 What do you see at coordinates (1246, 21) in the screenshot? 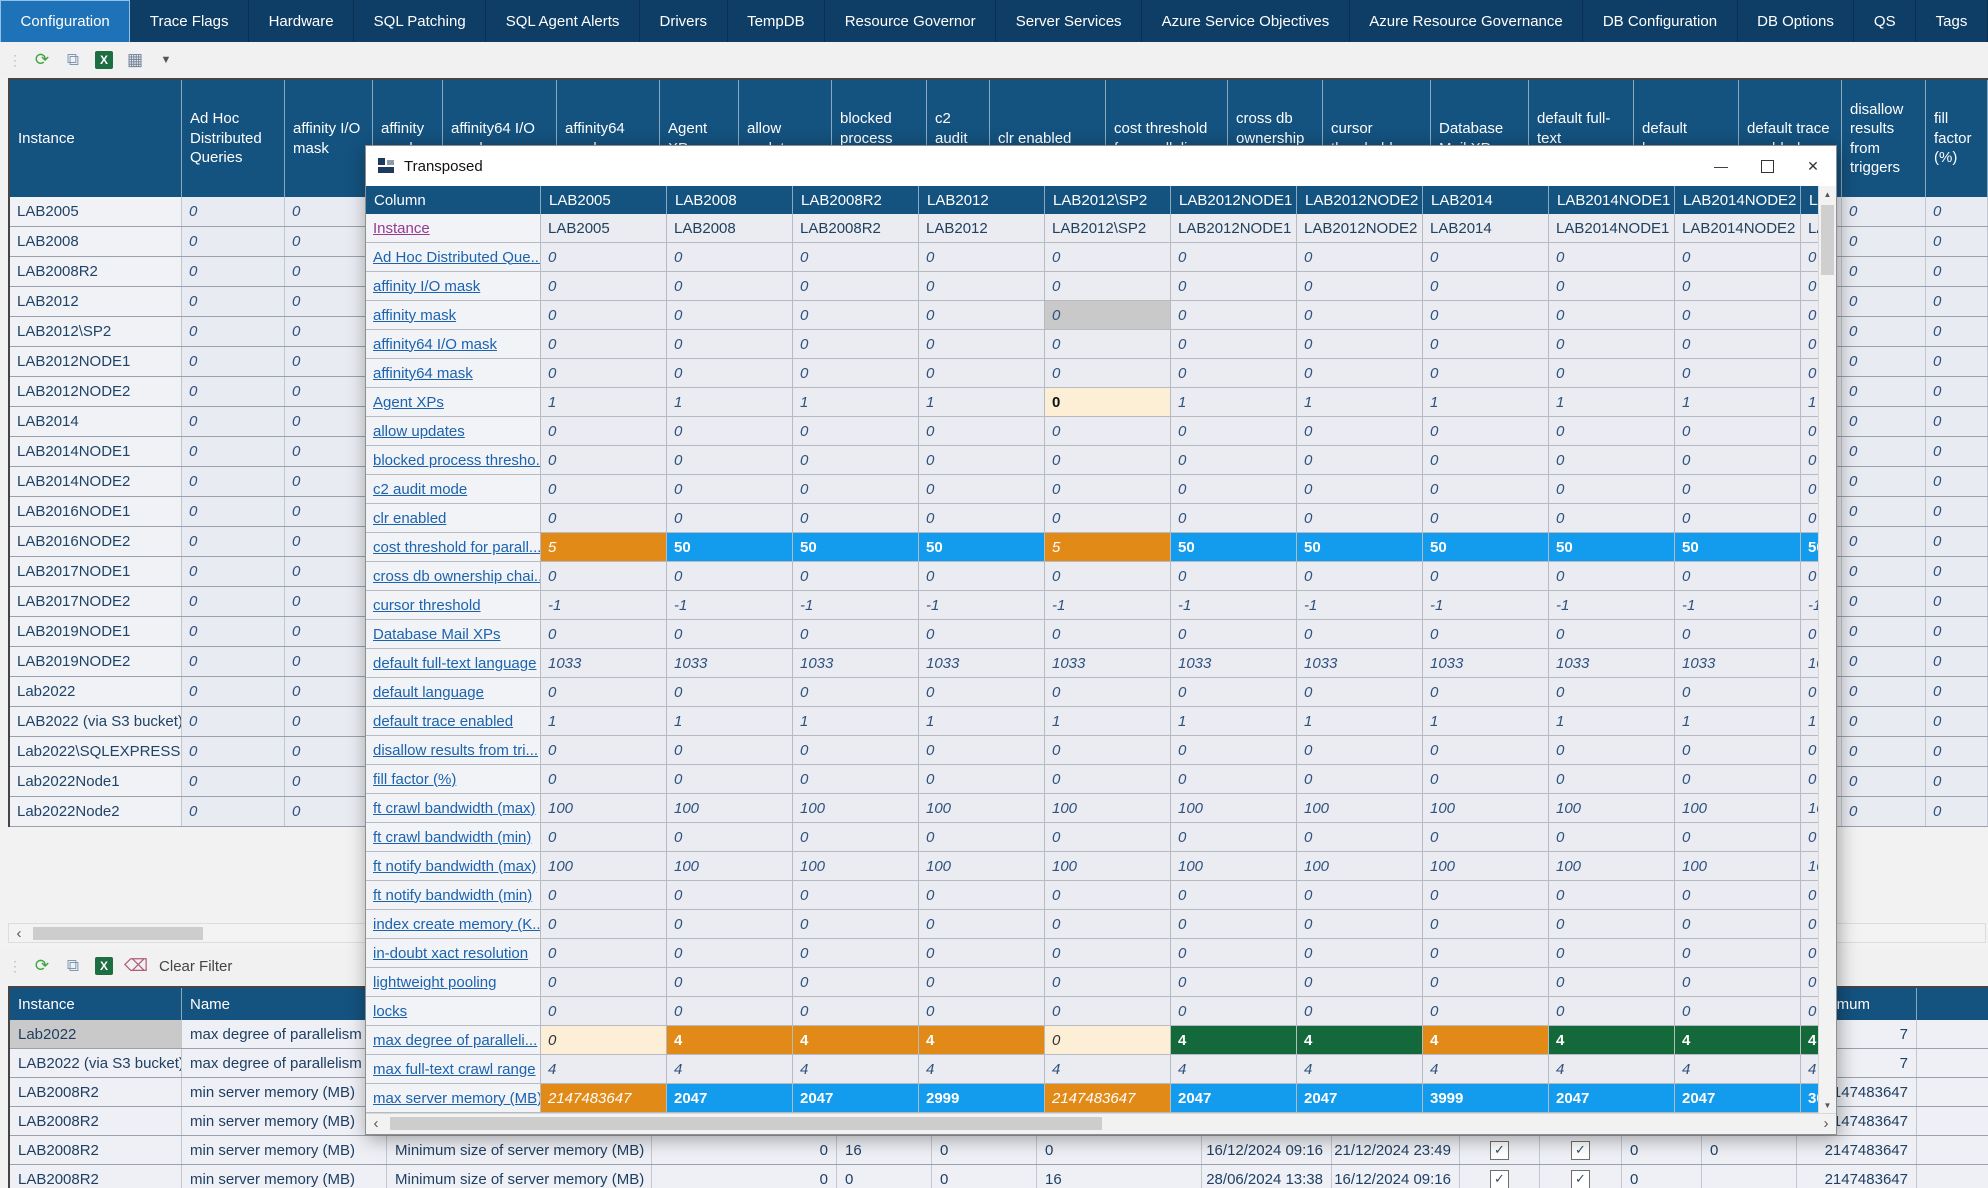
I see `tab-azure-service-objectives: Azure Service Objectives` at bounding box center [1246, 21].